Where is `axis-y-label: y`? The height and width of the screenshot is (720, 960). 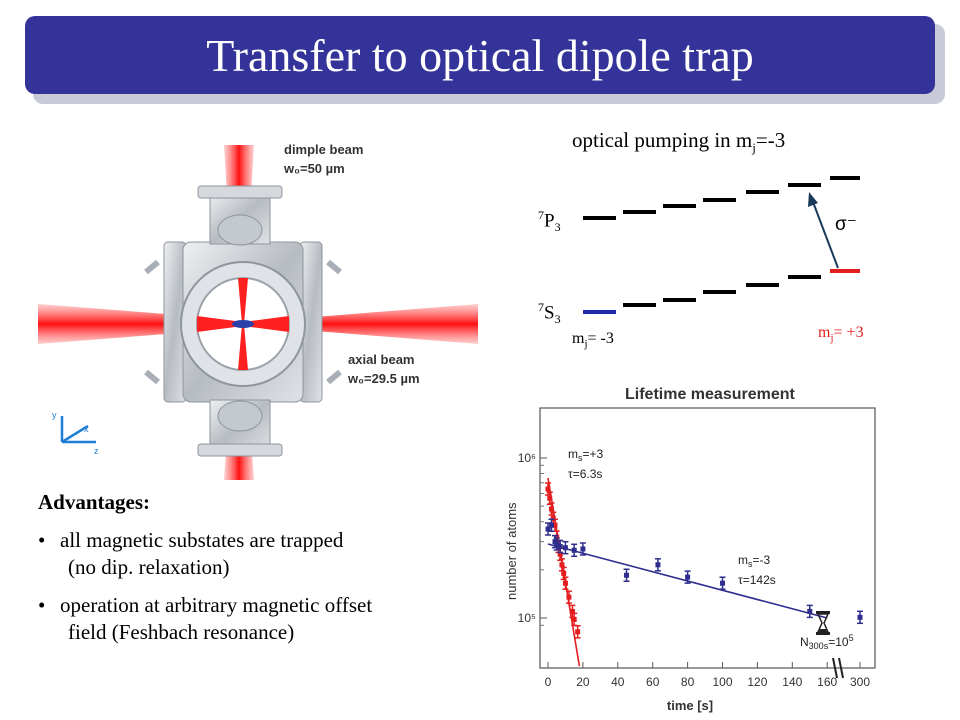 axis-y-label: y is located at coordinates (54, 415).